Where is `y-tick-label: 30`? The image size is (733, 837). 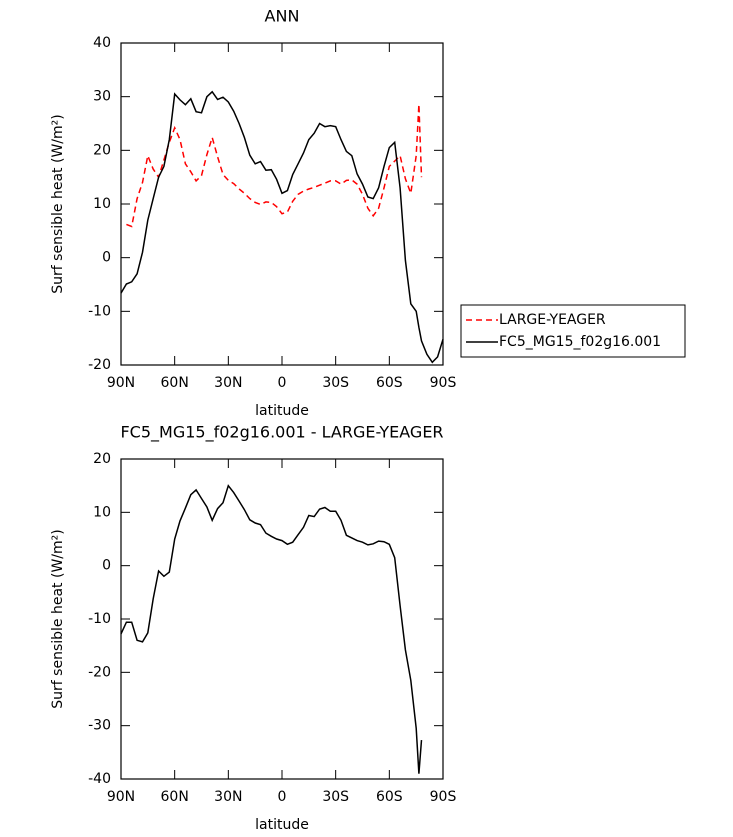
y-tick-label: 30 is located at coordinates (102, 97).